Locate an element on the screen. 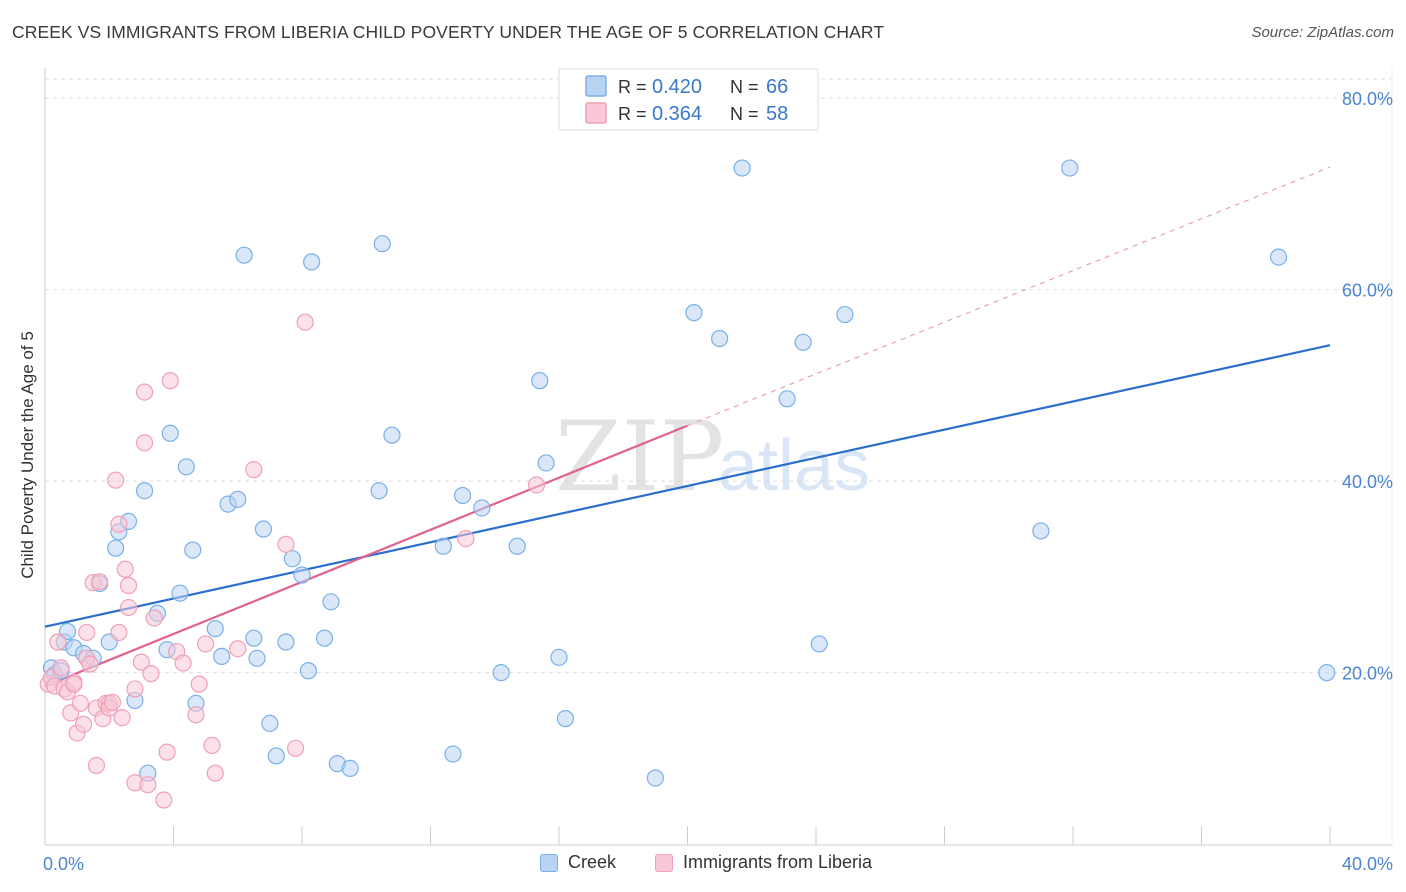 This screenshot has width=1406, height=892. liberia-trend-line is located at coordinates (366, 556).